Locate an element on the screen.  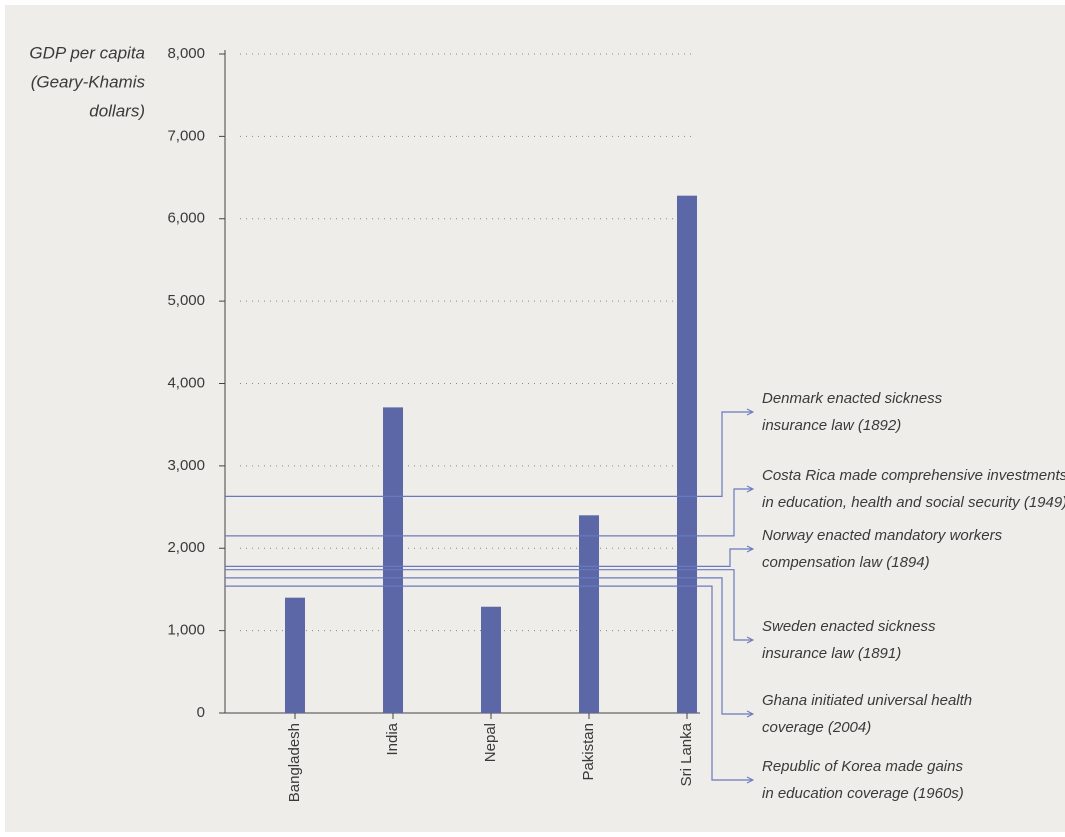
reference-label: compensation law (1894) is located at coordinates (846, 562).